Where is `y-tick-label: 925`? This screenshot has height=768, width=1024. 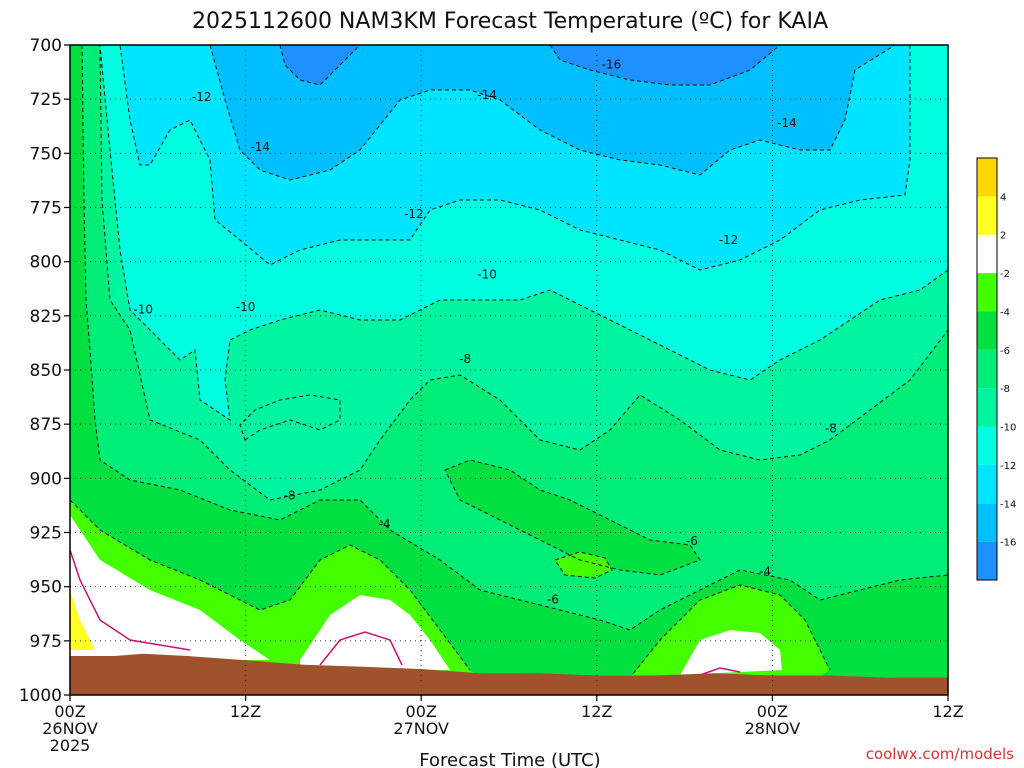 y-tick-label: 925 is located at coordinates (46, 534).